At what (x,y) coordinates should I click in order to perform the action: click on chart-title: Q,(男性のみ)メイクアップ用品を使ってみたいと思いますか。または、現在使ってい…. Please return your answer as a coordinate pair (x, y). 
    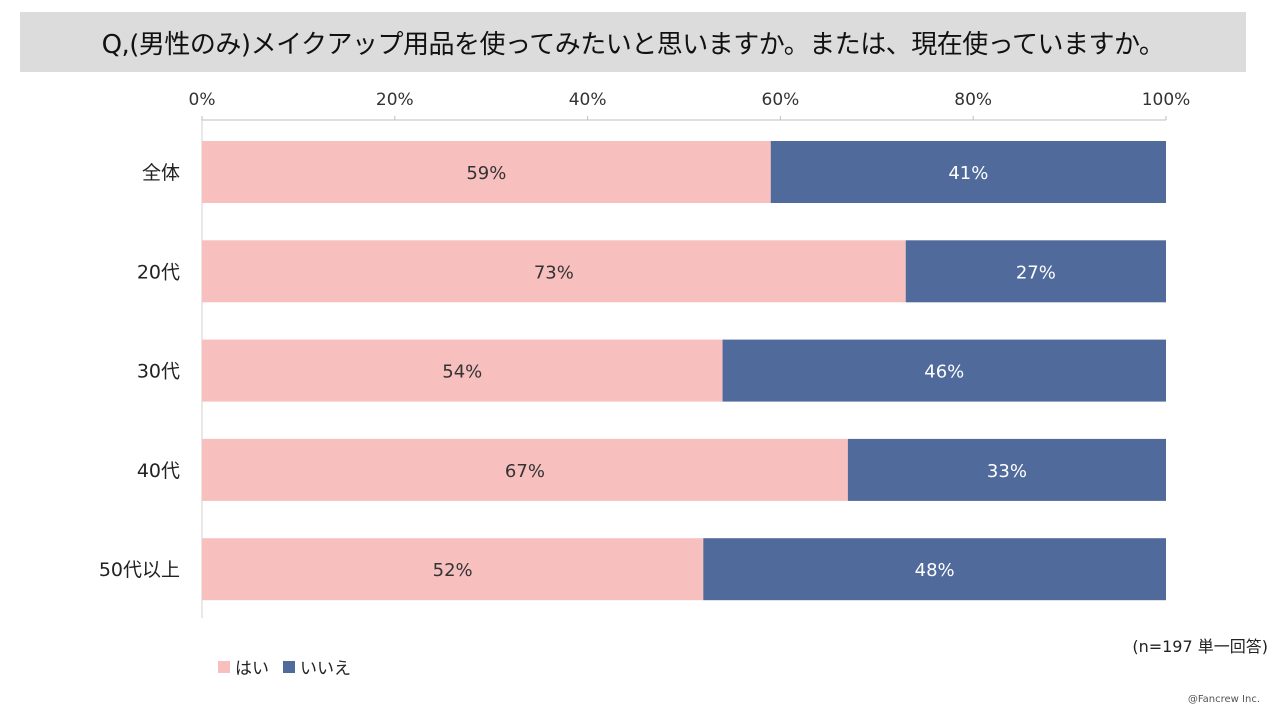
    Looking at the image, I should click on (633, 44).